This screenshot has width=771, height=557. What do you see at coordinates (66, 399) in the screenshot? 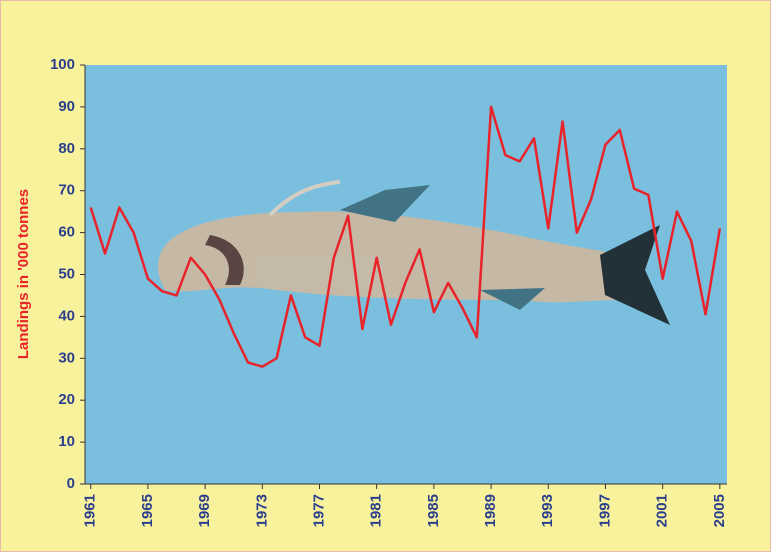
I see `y-tick-label: 20` at bounding box center [66, 399].